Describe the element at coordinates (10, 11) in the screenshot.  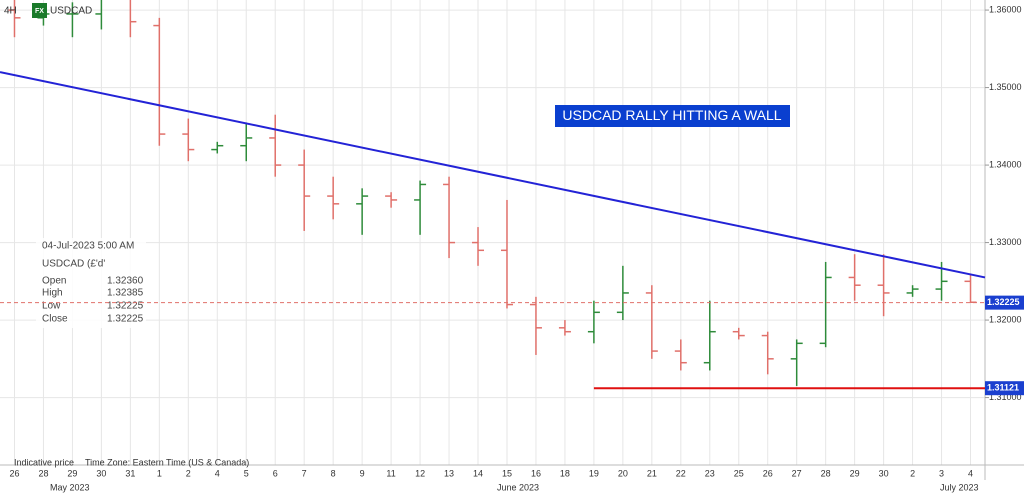
I see `interval-label: 4H` at that location.